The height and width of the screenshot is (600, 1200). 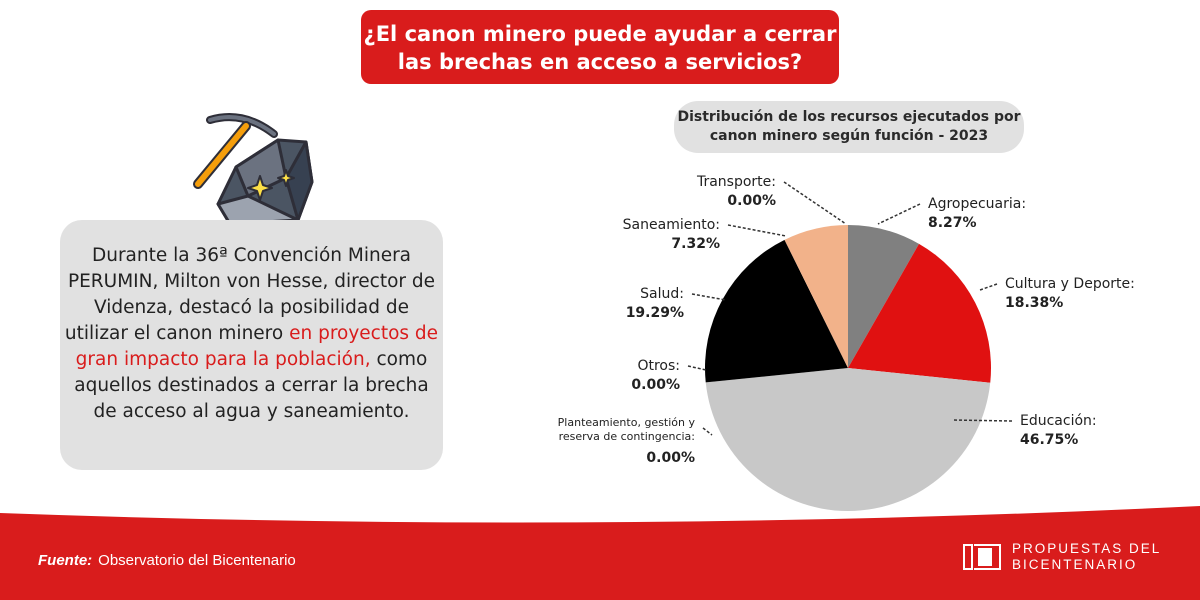 What do you see at coordinates (627, 422) in the screenshot?
I see `slice-label-text: Planteamiento, gestión y` at bounding box center [627, 422].